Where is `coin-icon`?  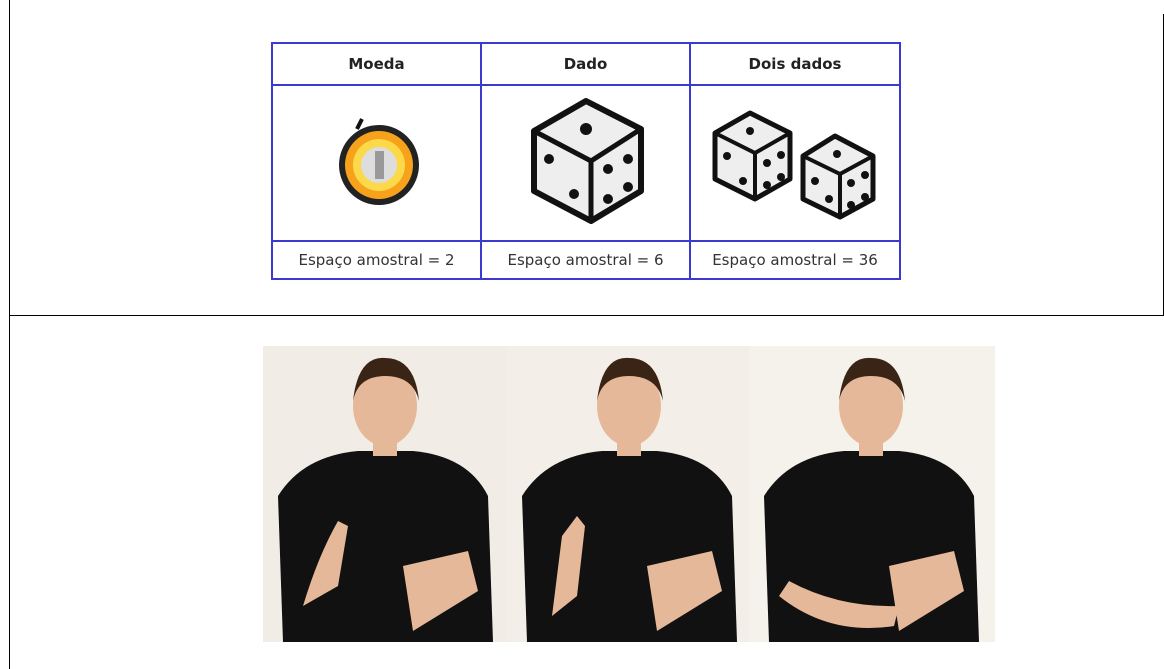 coin-icon is located at coordinates (378, 161).